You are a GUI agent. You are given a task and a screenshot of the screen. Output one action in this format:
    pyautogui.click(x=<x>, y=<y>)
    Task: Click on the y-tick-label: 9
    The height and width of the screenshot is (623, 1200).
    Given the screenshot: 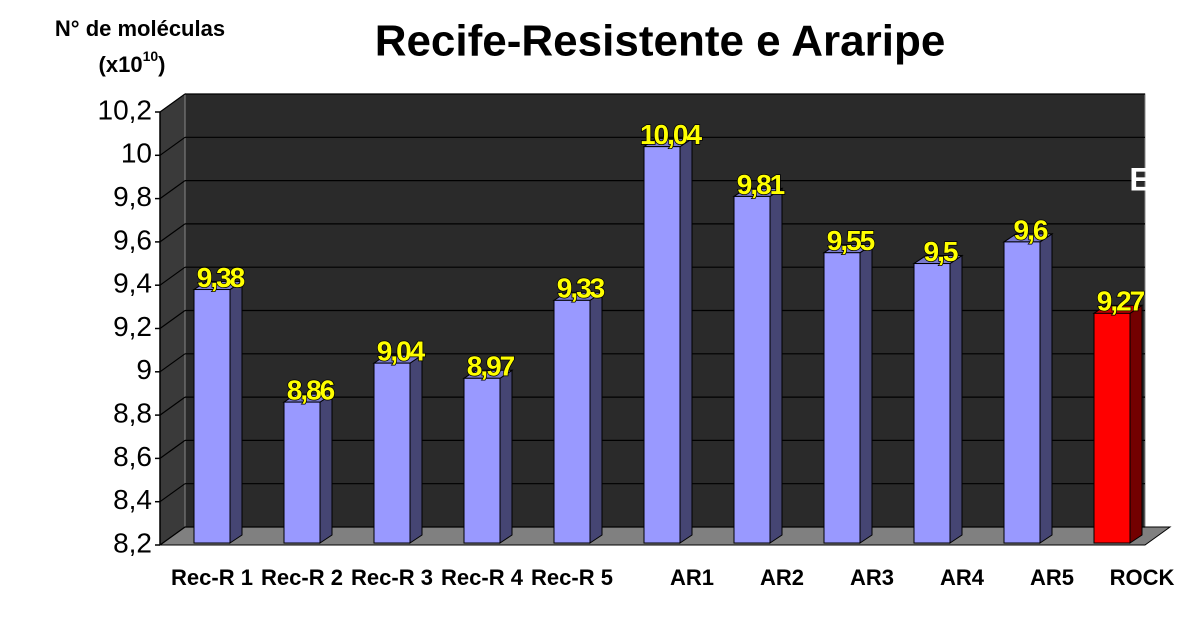 What is the action you would take?
    pyautogui.click(x=144, y=369)
    